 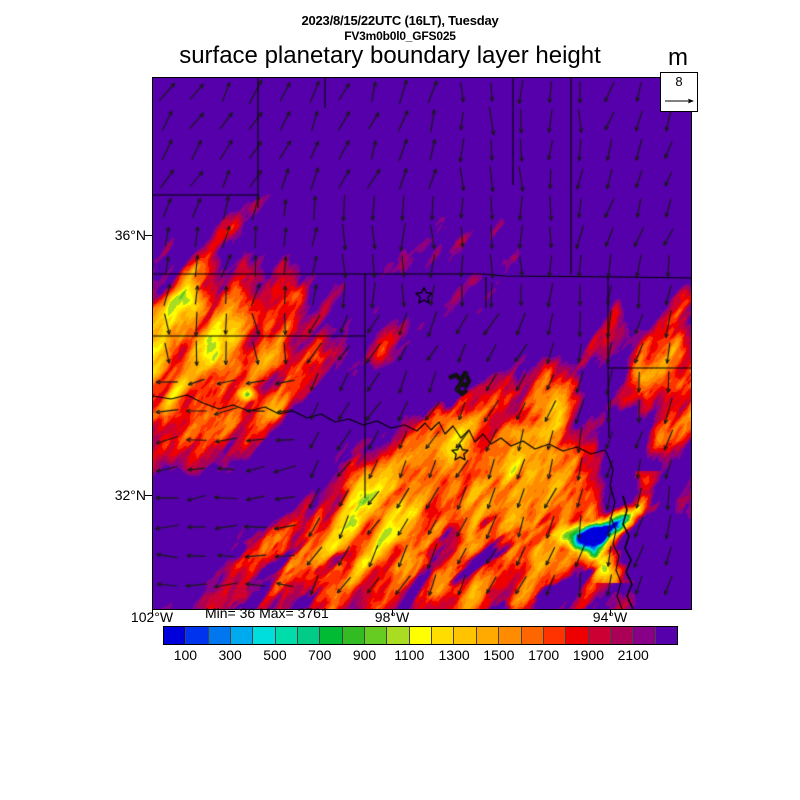 What do you see at coordinates (275, 655) in the screenshot?
I see `colorbar-tick-label: 500` at bounding box center [275, 655].